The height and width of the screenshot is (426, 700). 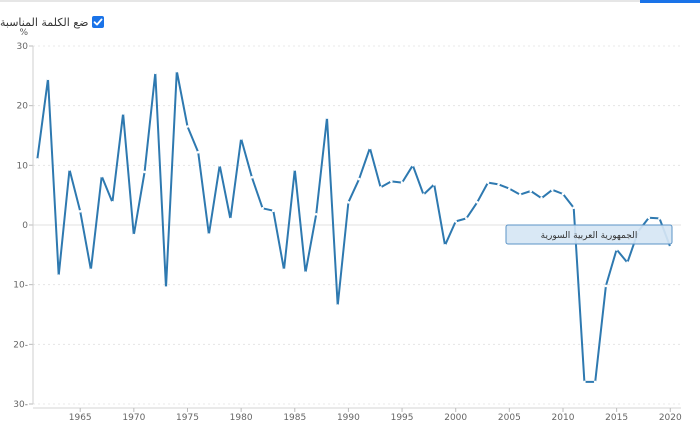 What do you see at coordinates (348, 418) in the screenshot?
I see `x-tick-label: 1990` at bounding box center [348, 418].